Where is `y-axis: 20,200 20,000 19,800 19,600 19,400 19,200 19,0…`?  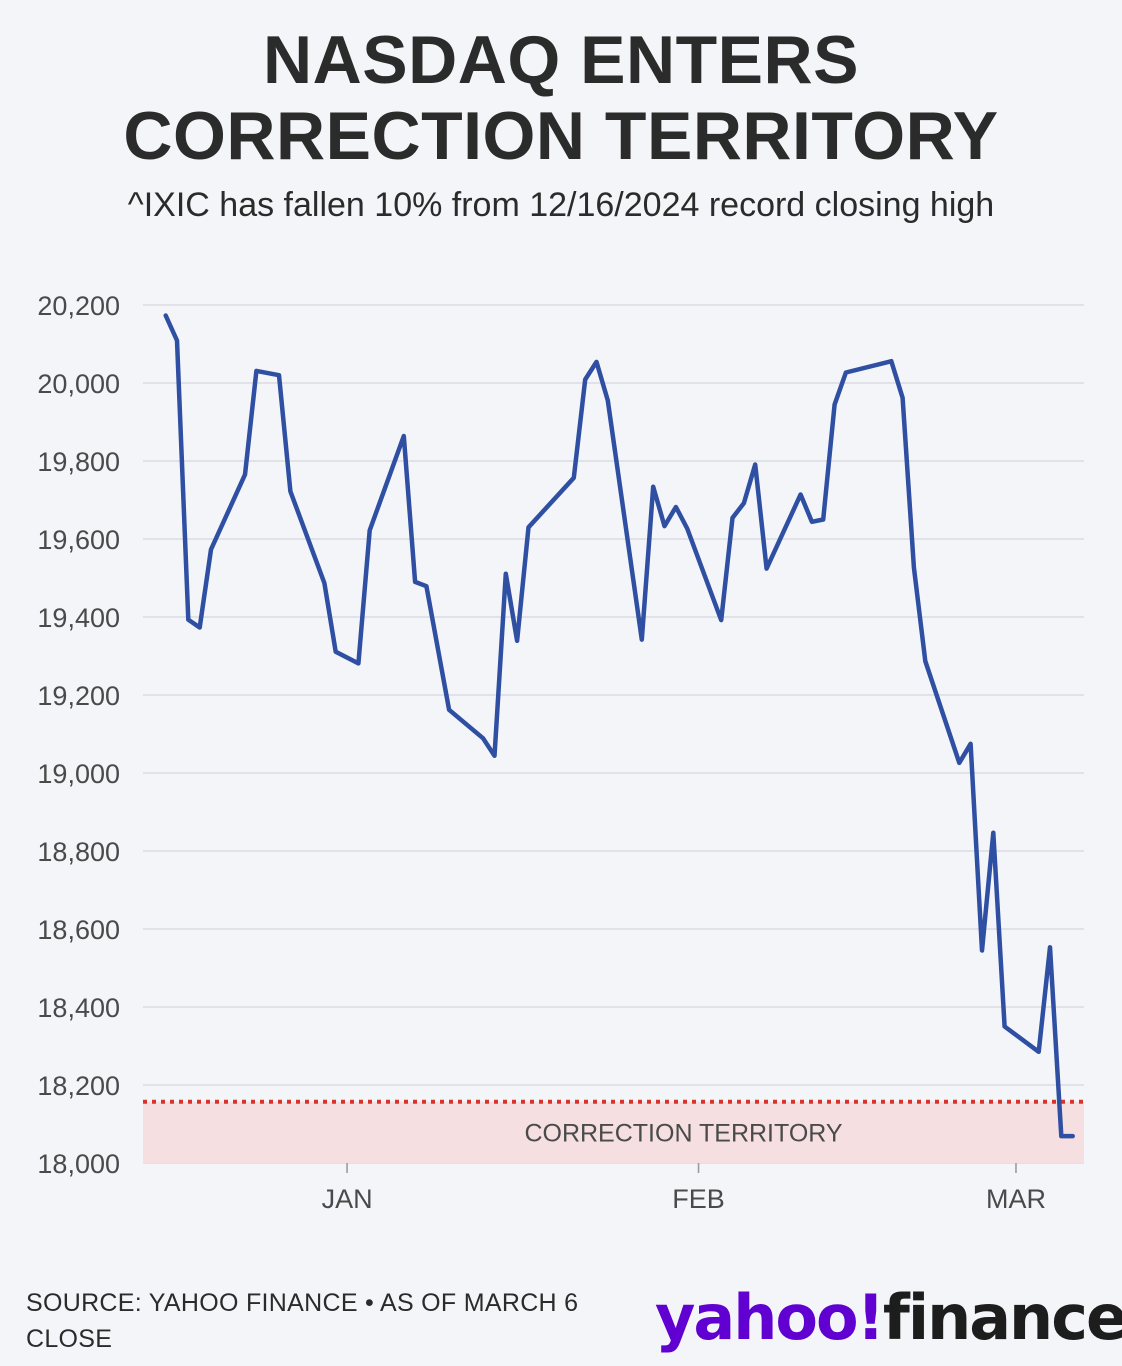
y-axis: 20,200 20,000 19,800 19,600 19,400 19,200 19,0… is located at coordinates (78, 735).